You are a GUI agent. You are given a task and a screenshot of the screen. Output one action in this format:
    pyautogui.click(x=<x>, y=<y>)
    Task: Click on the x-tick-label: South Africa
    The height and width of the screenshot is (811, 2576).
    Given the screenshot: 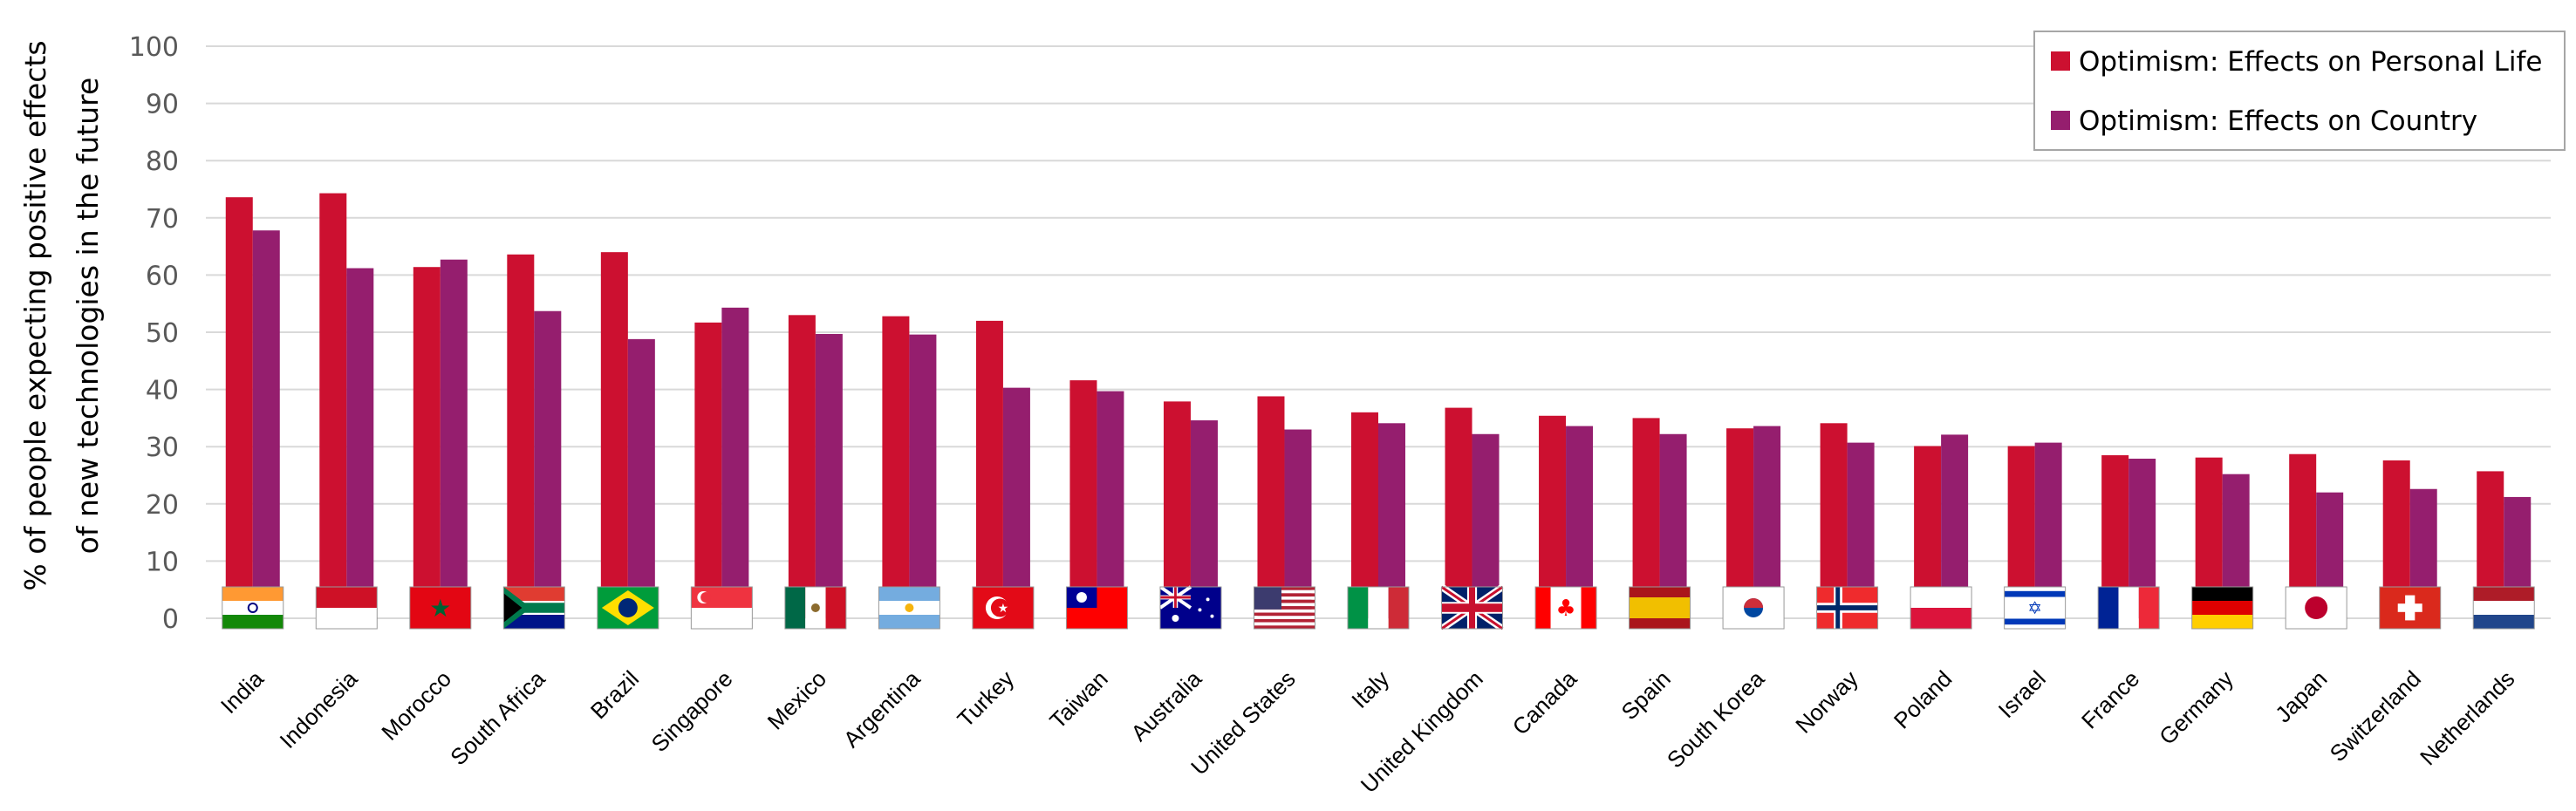 What is the action you would take?
    pyautogui.click(x=497, y=718)
    